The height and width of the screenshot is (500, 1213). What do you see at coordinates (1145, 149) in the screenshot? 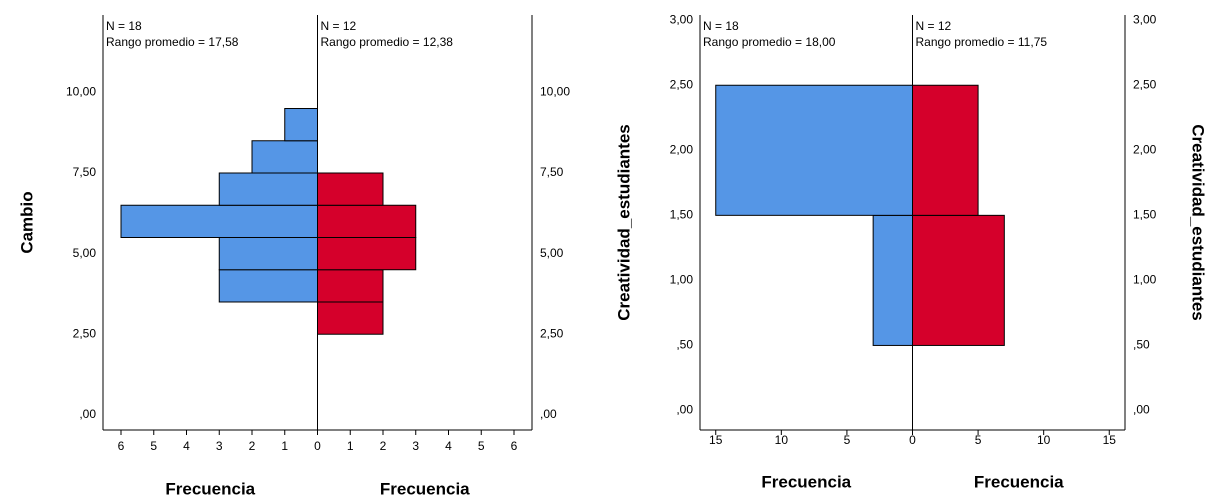
I see `y2-tick-label: 2,00` at bounding box center [1145, 149].